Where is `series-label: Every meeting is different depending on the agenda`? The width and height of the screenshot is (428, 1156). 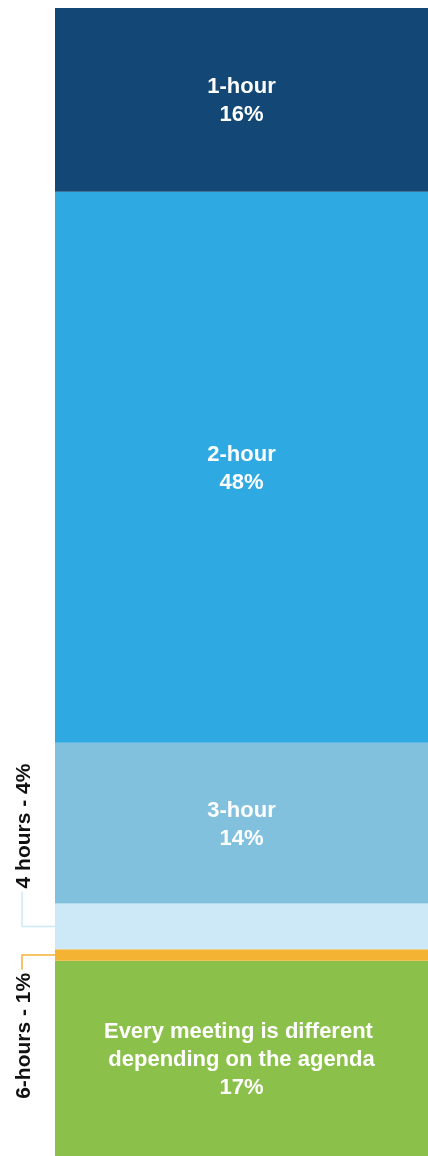 series-label: Every meeting is different depending on the agenda is located at coordinates (241, 1044).